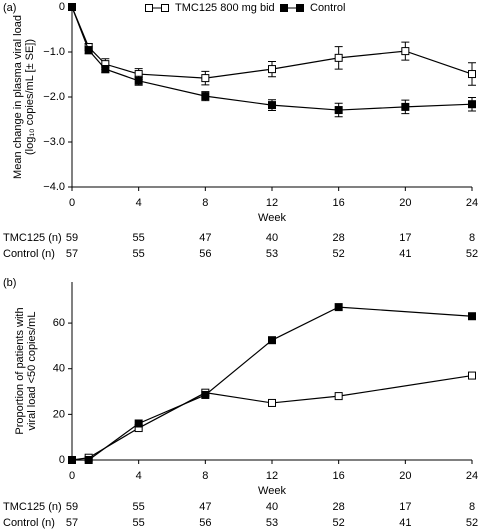 This screenshot has height=530, width=480. Describe the element at coordinates (54, 97) in the screenshot. I see `y-tick-label: −2.0` at that location.